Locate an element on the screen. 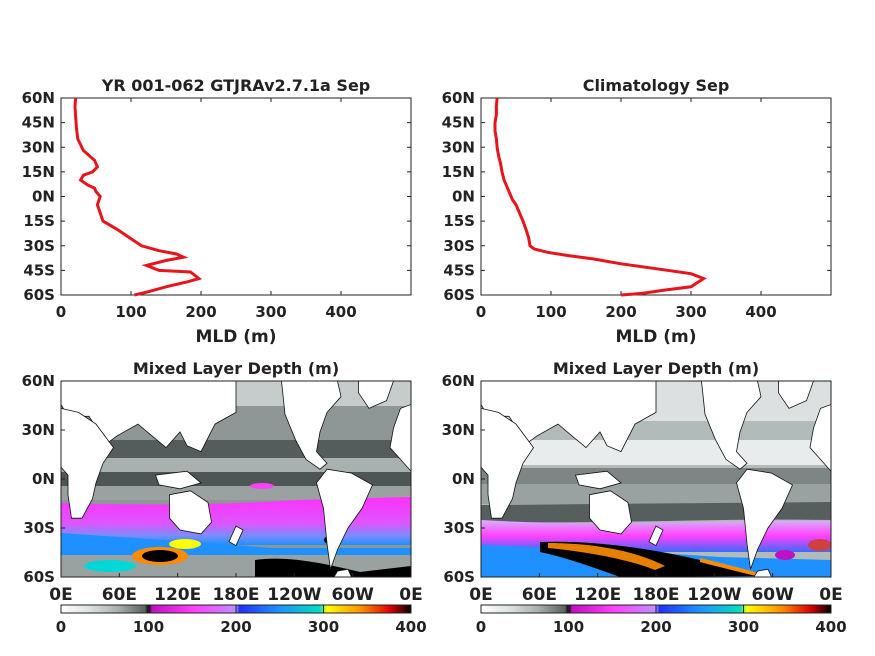 This screenshot has height=656, width=875. map-title-model: Mixed Layer Depth (m) is located at coordinates (236, 368).